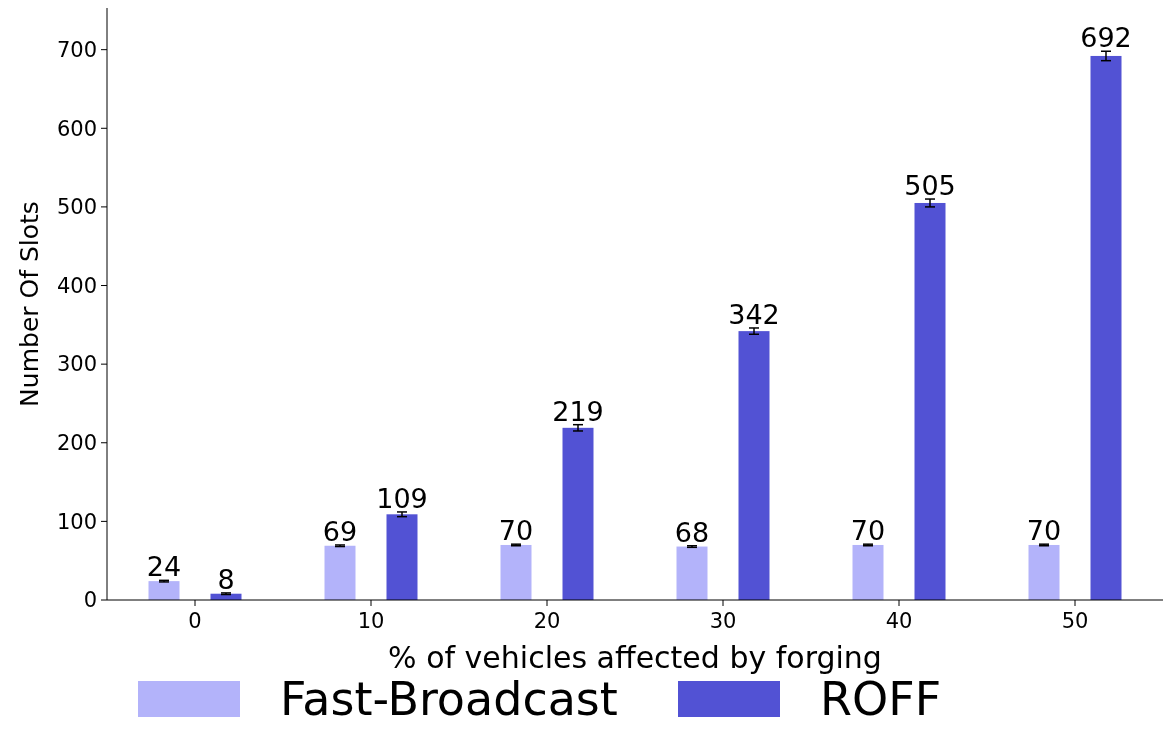  Describe the element at coordinates (29, 304) in the screenshot. I see `y-axis-title: Number Of Slots` at that location.